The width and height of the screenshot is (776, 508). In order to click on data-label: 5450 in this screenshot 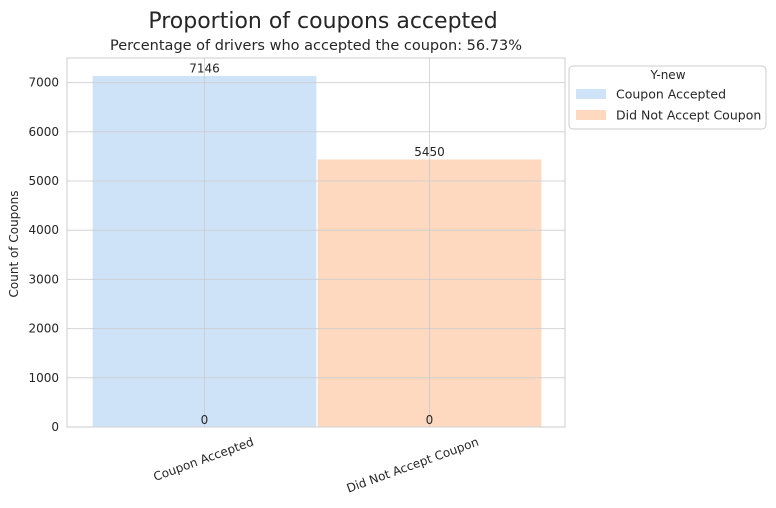, I will do `click(429, 152)`.